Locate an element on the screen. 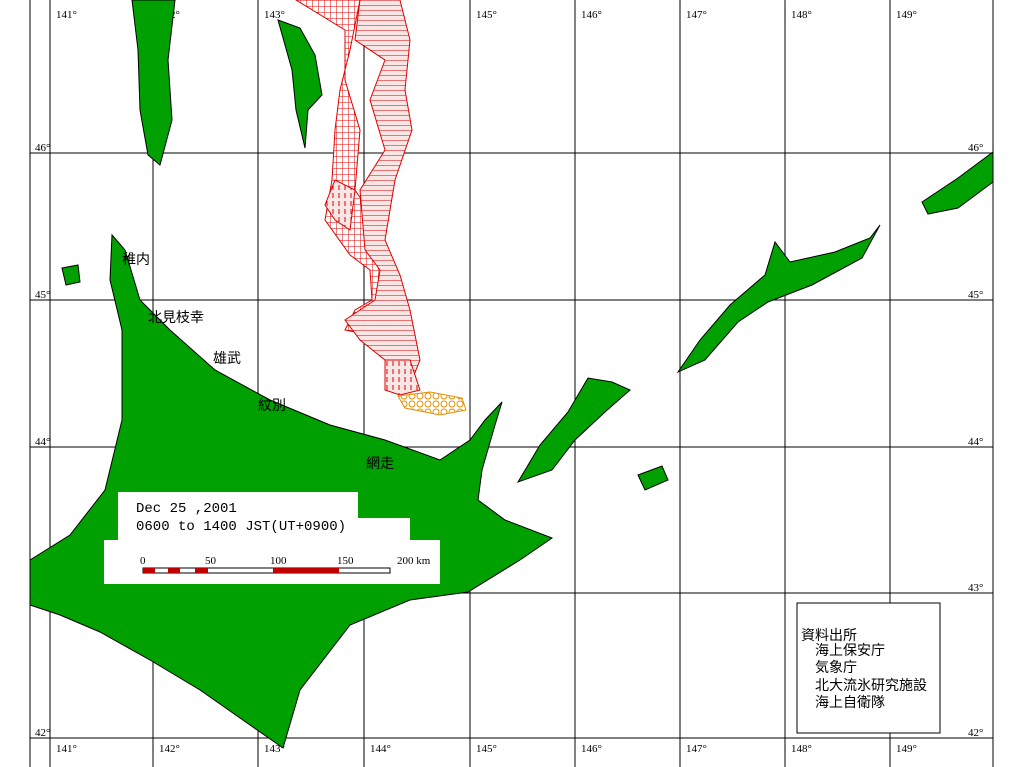  scale-label: 0 is located at coordinates (143, 561).